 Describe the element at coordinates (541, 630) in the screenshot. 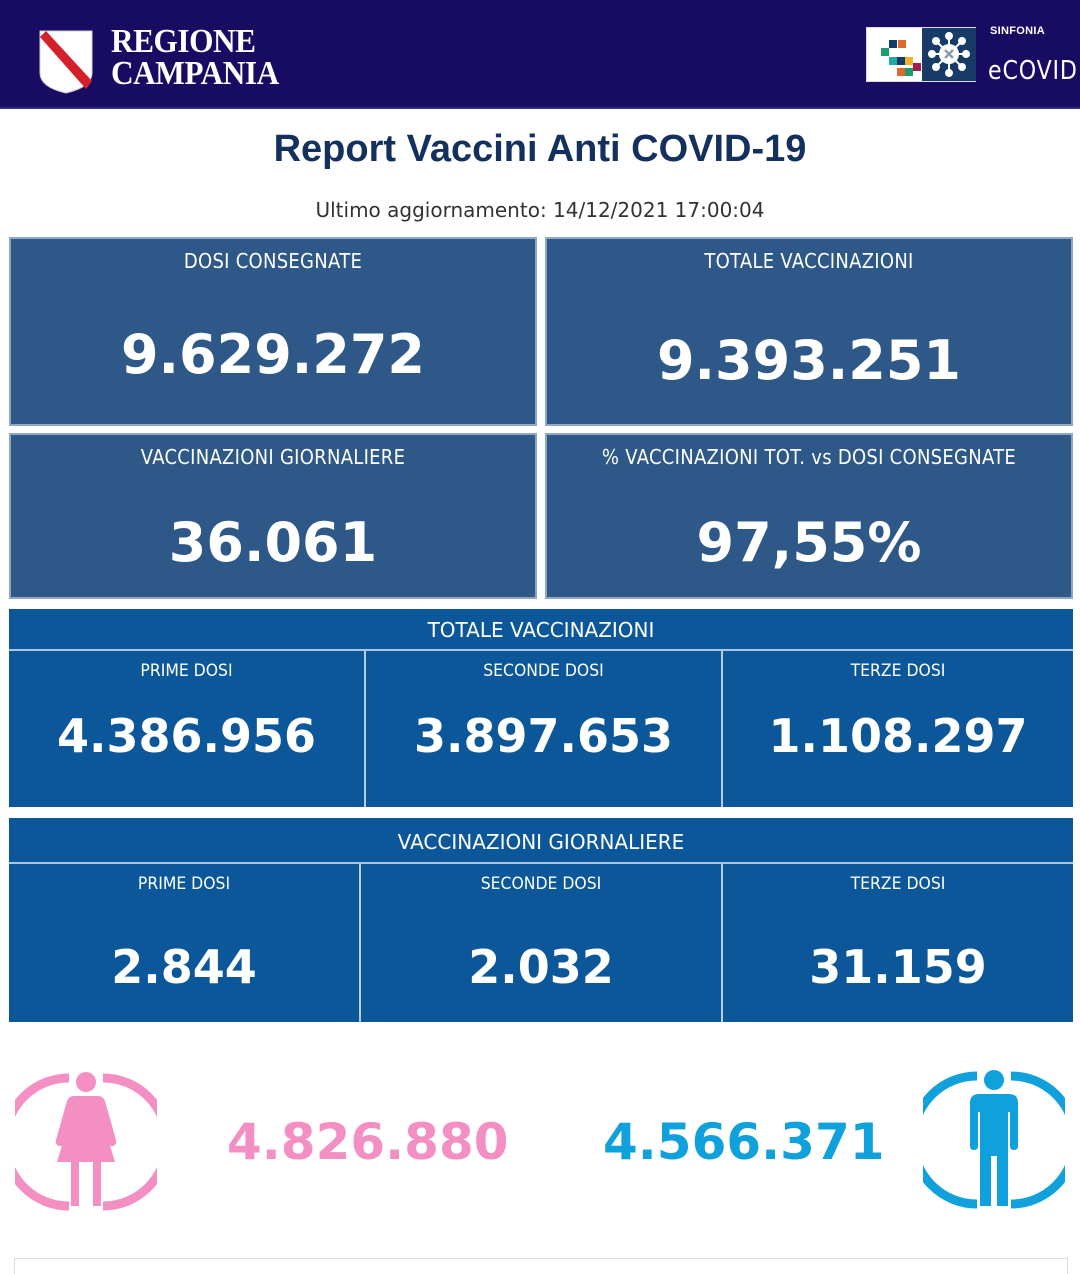

I see `totale-group-header: TOTALE VACCINAZIONI` at that location.